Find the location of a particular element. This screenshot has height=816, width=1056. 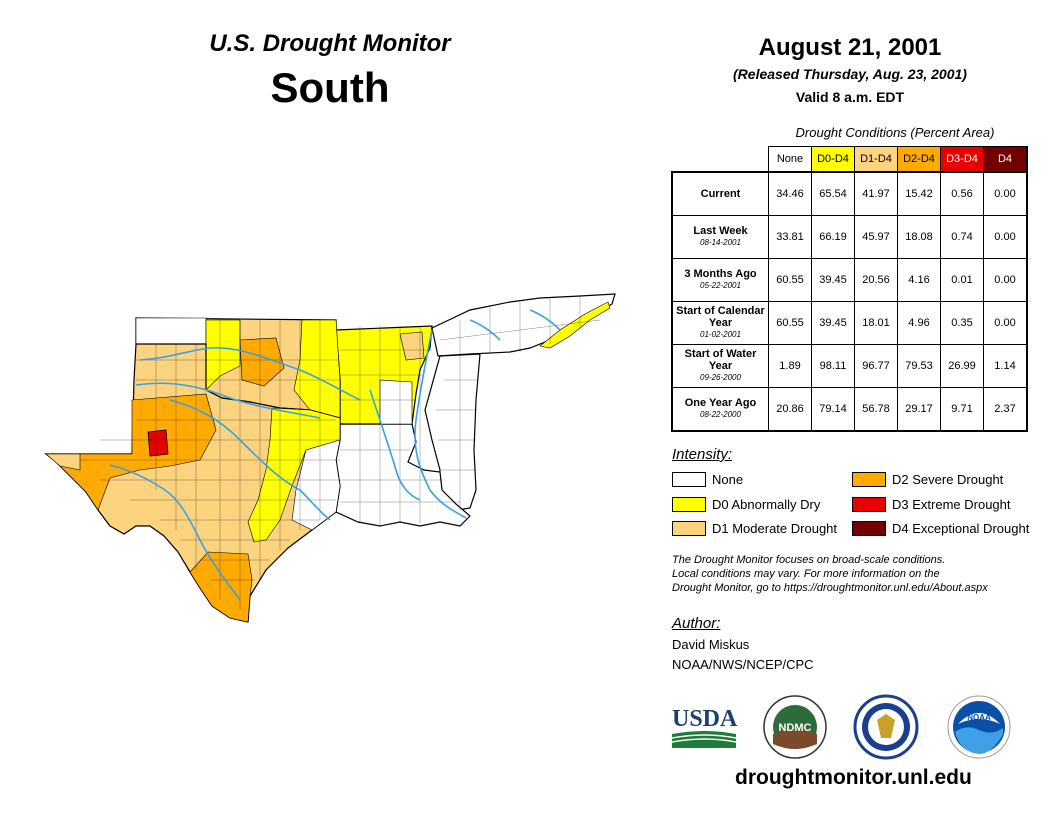

table-cell: 18.08 is located at coordinates (919, 237).